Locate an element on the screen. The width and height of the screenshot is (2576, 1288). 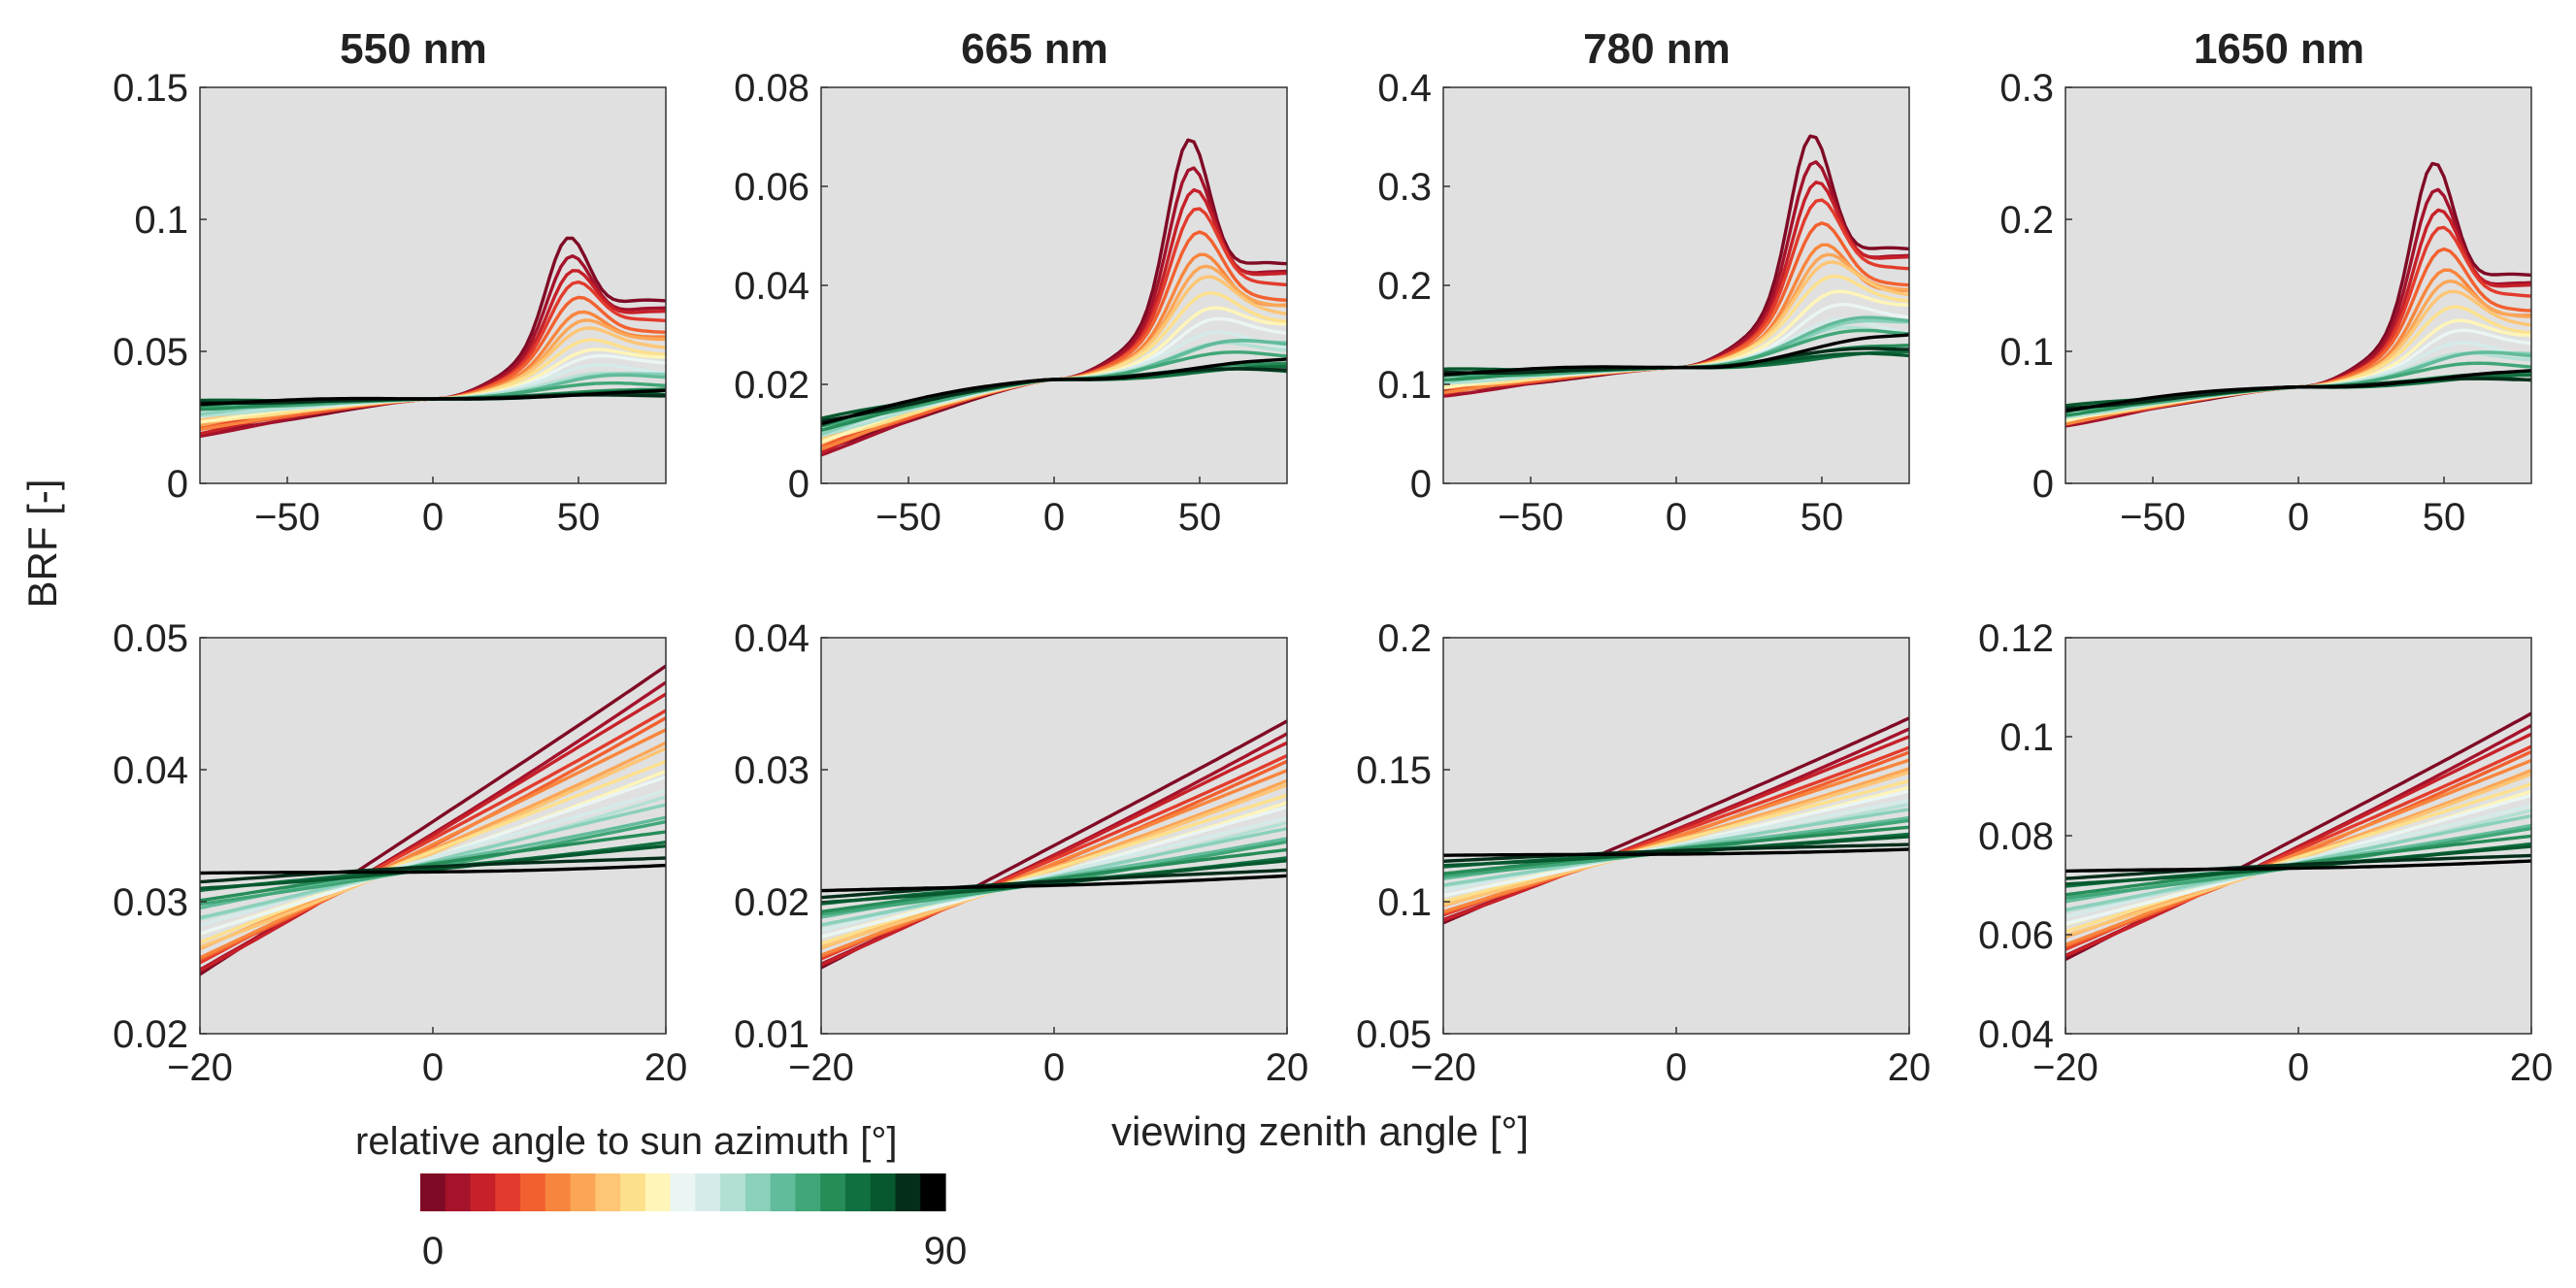
colorbar-title: relative angle to sun azimuth [°] is located at coordinates (626, 1141).